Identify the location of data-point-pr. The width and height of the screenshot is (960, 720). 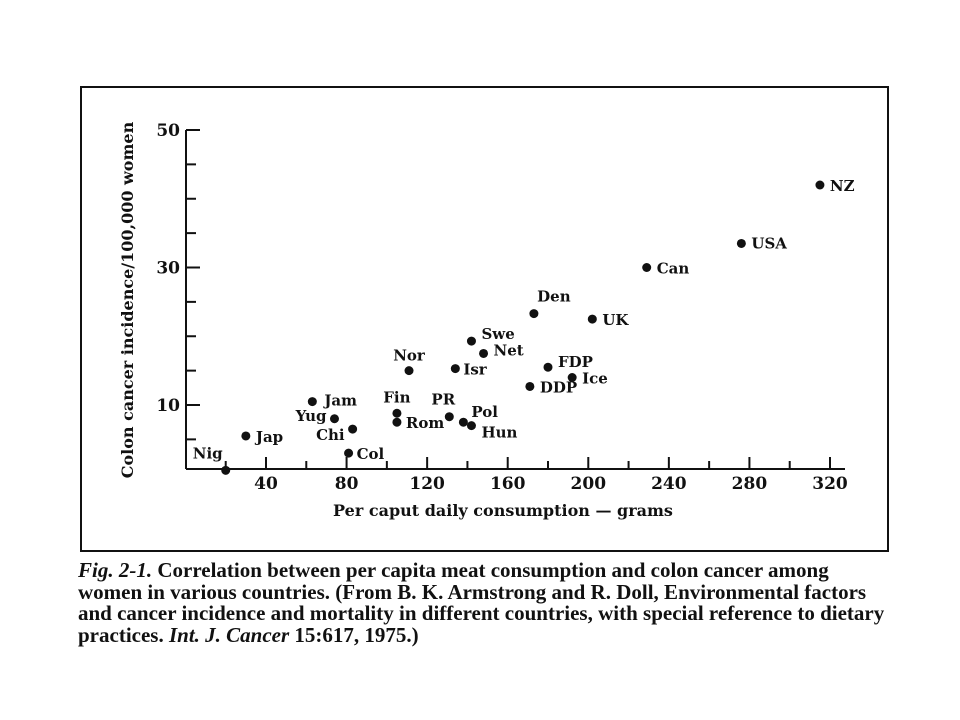
(449, 417).